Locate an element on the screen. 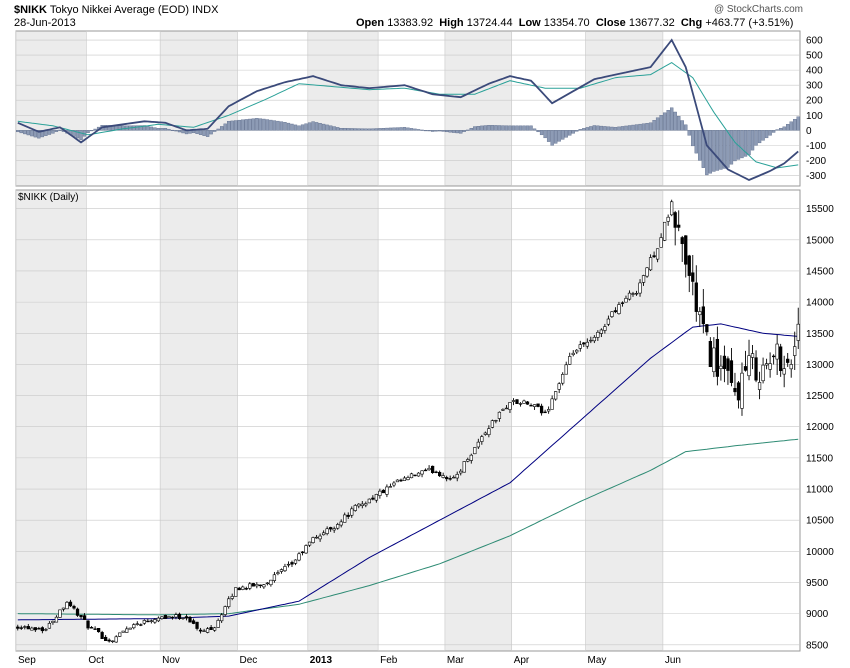  price-tick-label: 11500 is located at coordinates (820, 458).